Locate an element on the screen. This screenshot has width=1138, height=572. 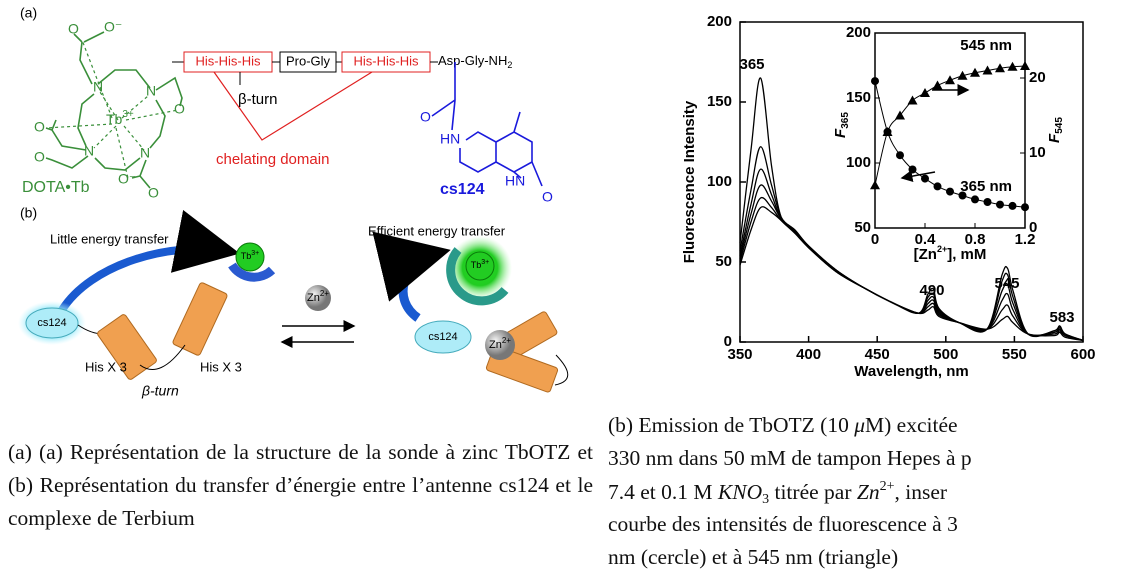
x-tick-label: 1.2 is located at coordinates (1025, 239).